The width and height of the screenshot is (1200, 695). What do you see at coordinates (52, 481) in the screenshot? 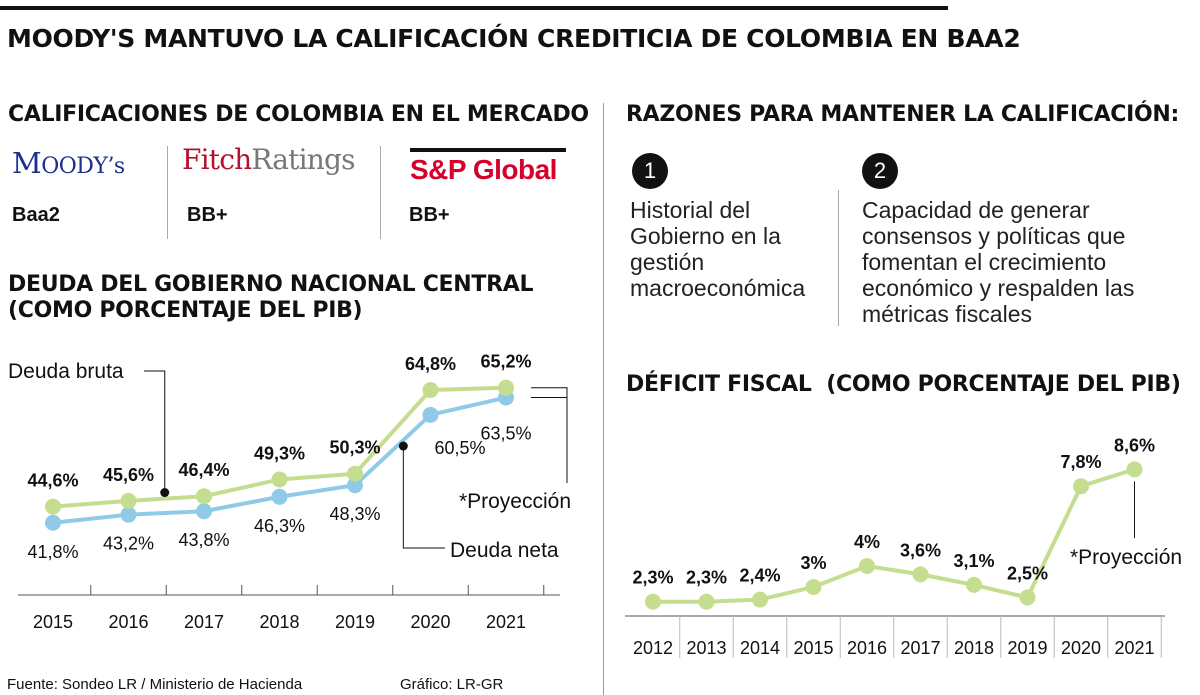
I see `deuda-bruta-data-label: 44,6%` at bounding box center [52, 481].